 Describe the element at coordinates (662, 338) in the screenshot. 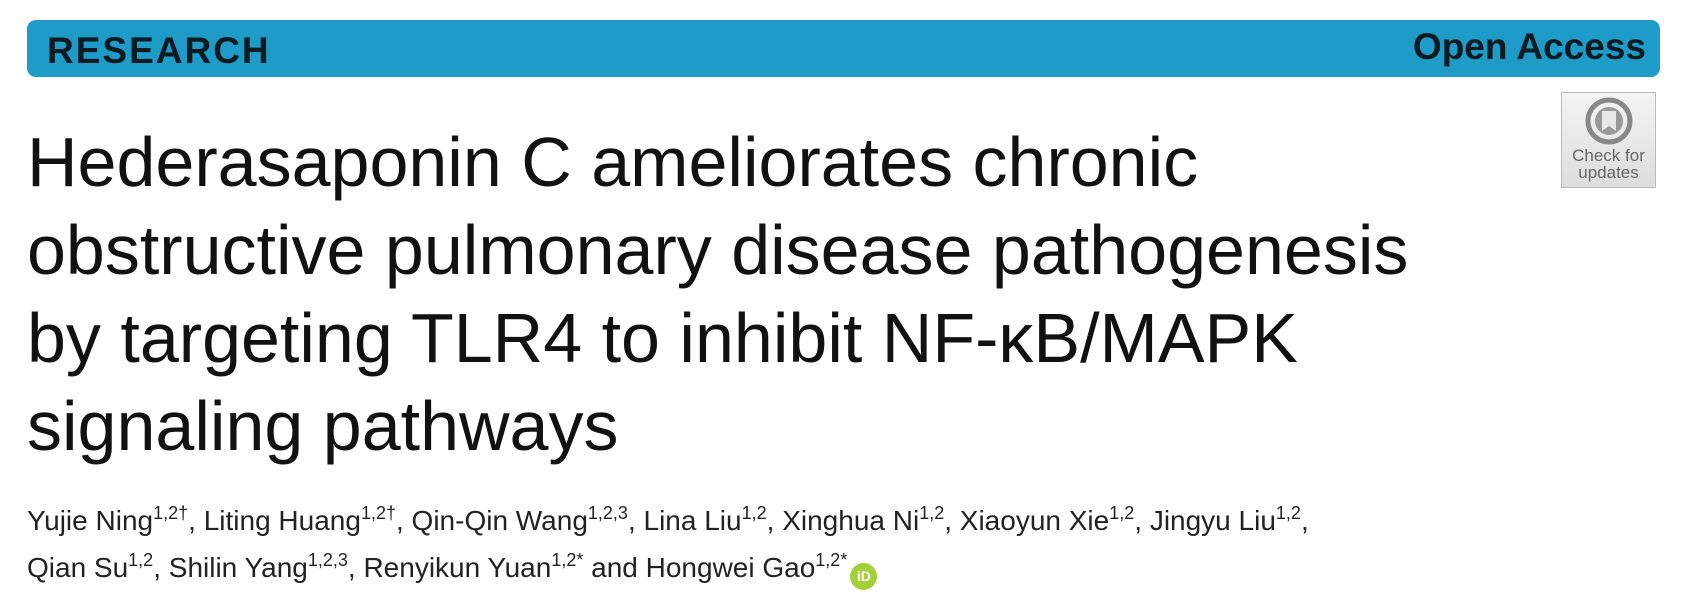

I see `title-line: by targeting TLR4 to inhibit NF-κB/MAPK` at that location.